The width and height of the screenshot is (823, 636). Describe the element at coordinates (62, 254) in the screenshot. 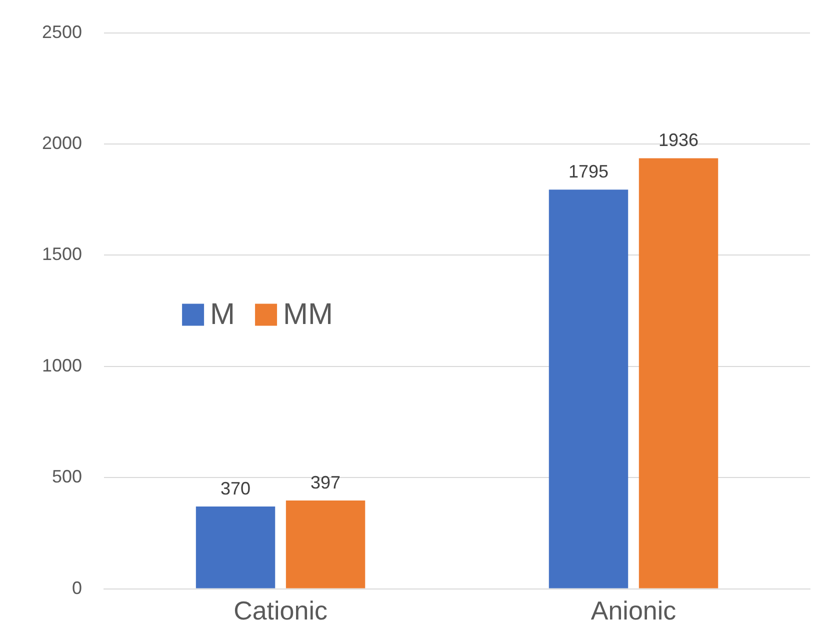

I see `y-tick-label: 1500` at that location.